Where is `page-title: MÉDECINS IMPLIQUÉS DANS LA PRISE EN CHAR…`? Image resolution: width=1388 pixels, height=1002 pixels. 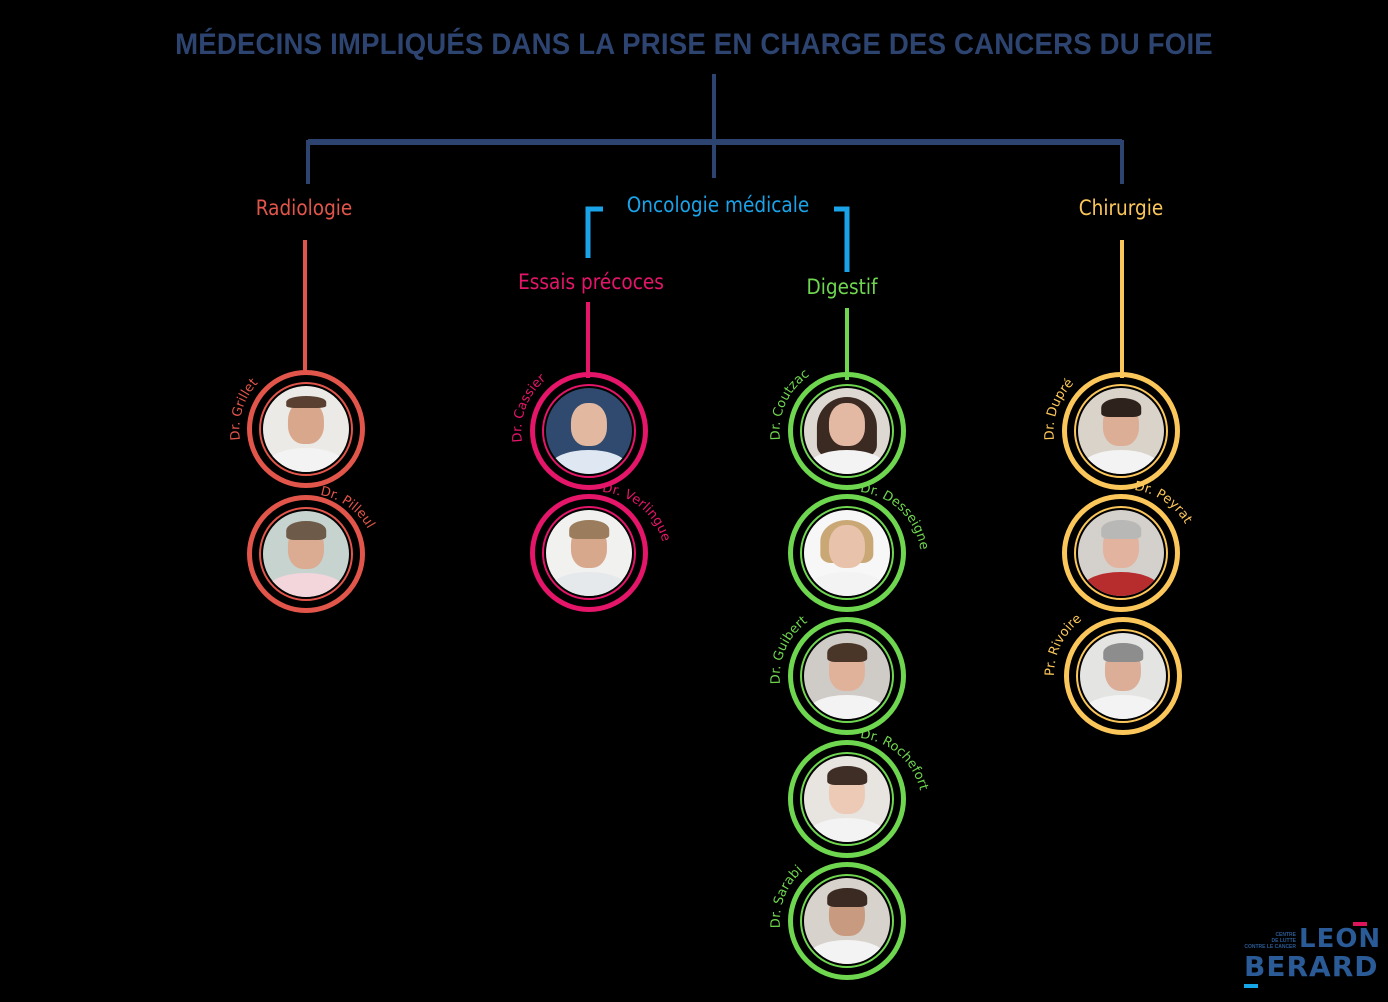
page-title: MÉDECINS IMPLIQUÉS DANS LA PRISE EN CHAR… is located at coordinates (694, 44).